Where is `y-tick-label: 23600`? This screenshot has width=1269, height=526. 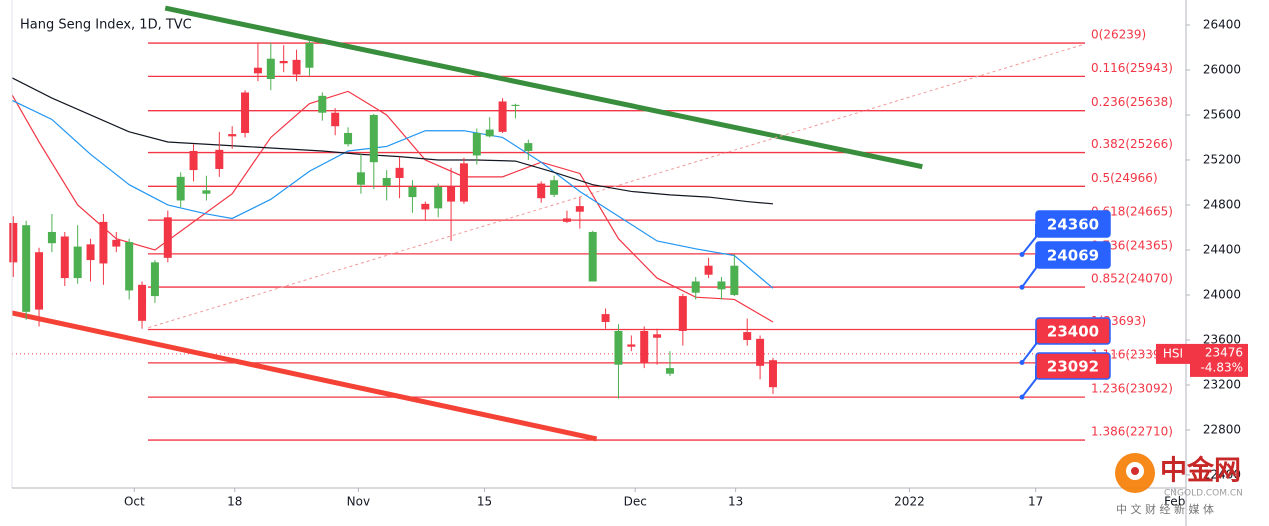 y-tick-label: 23600 is located at coordinates (1222, 339).